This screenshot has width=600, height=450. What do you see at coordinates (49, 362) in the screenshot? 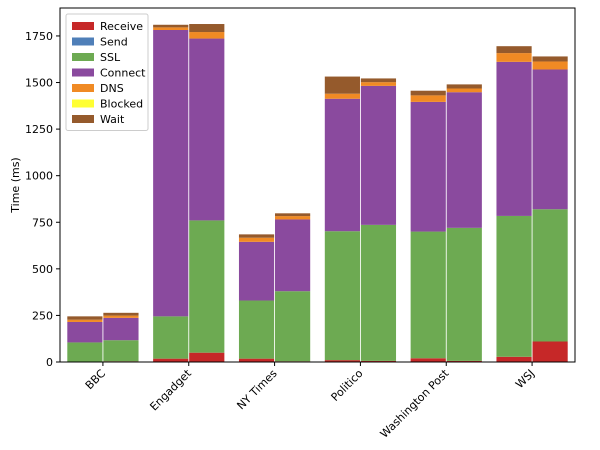
I see `y-tick-label: 0` at bounding box center [49, 362].